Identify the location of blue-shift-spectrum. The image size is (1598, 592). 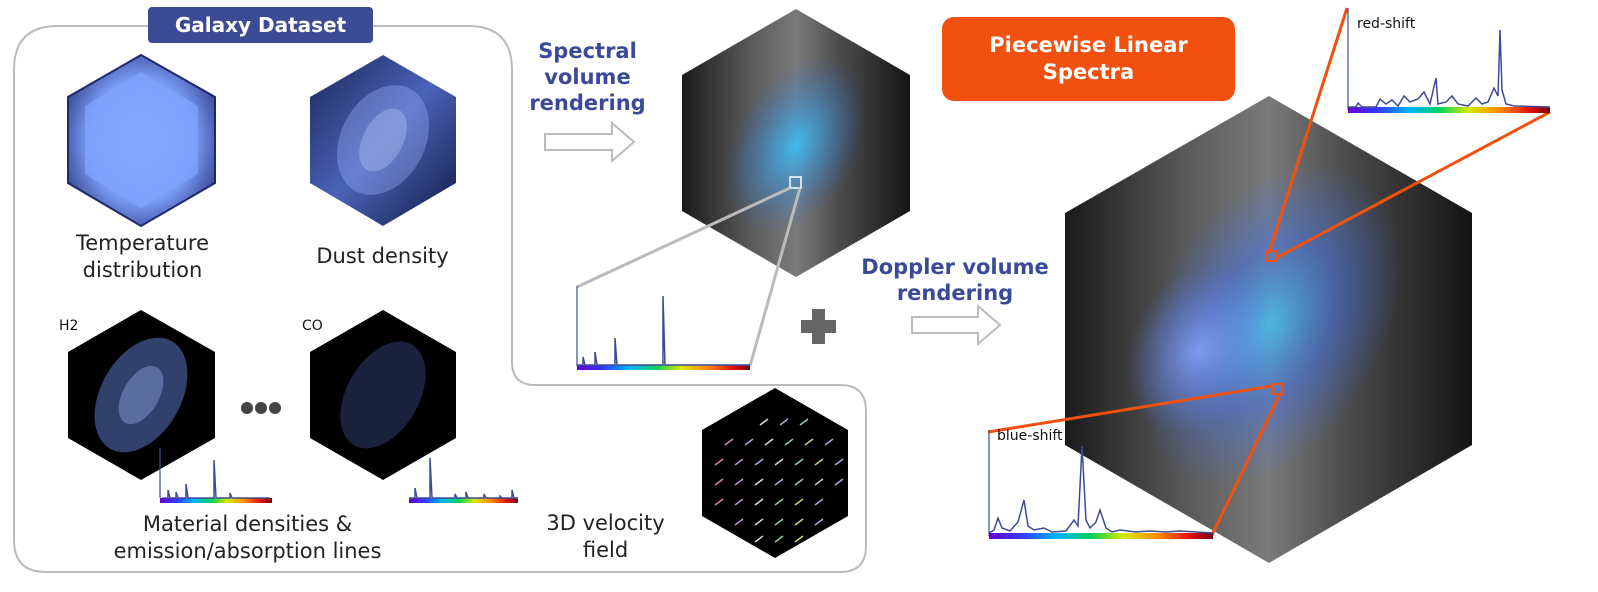
(1101, 484).